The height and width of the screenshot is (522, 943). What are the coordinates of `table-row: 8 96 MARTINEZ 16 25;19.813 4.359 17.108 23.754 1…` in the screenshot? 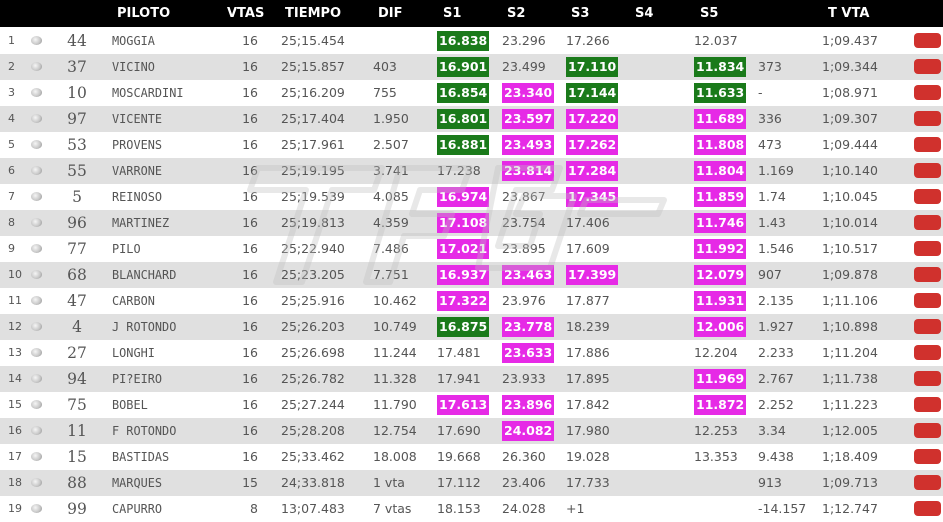 It's located at (471, 223).